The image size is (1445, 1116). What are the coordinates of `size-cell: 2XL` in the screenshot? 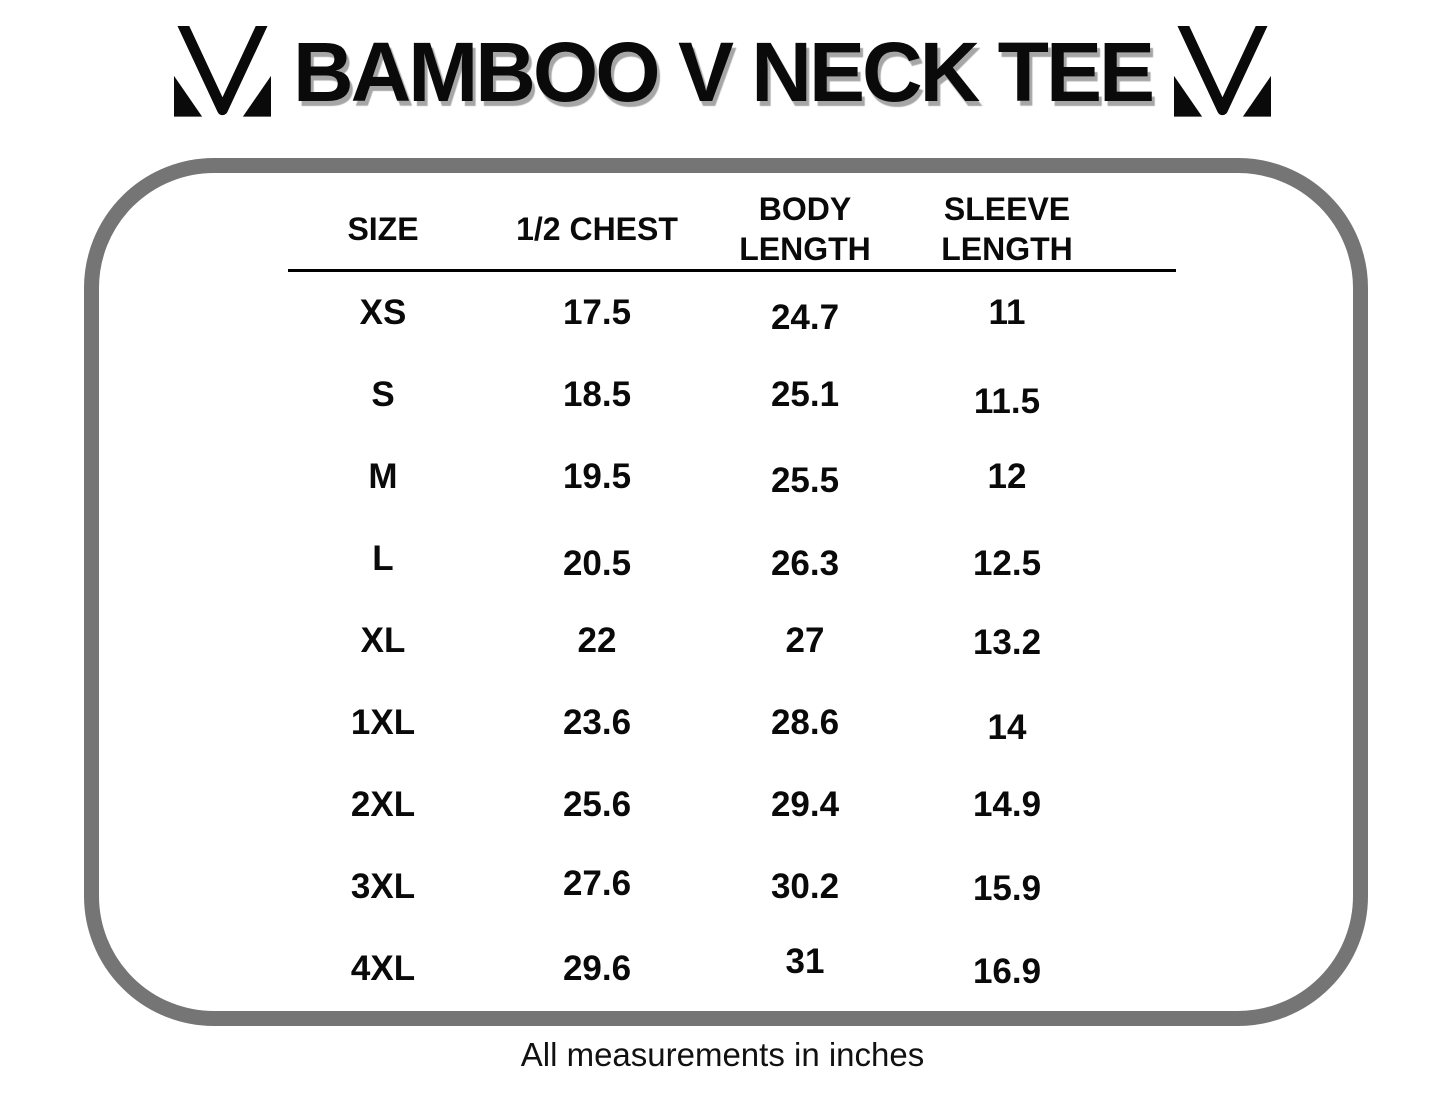 It's located at (383, 804).